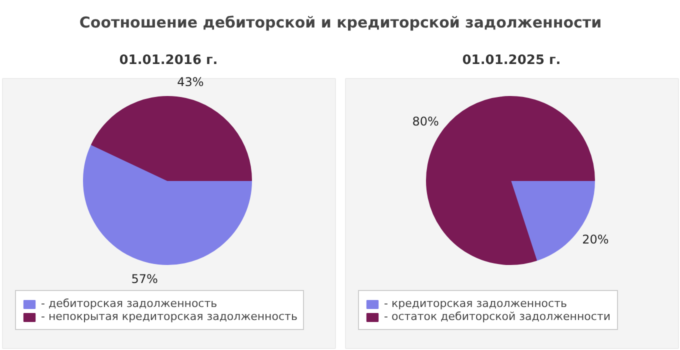 The width and height of the screenshot is (680, 350). Describe the element at coordinates (475, 303) in the screenshot. I see `legend-label: - кредиторская задолженность` at that location.